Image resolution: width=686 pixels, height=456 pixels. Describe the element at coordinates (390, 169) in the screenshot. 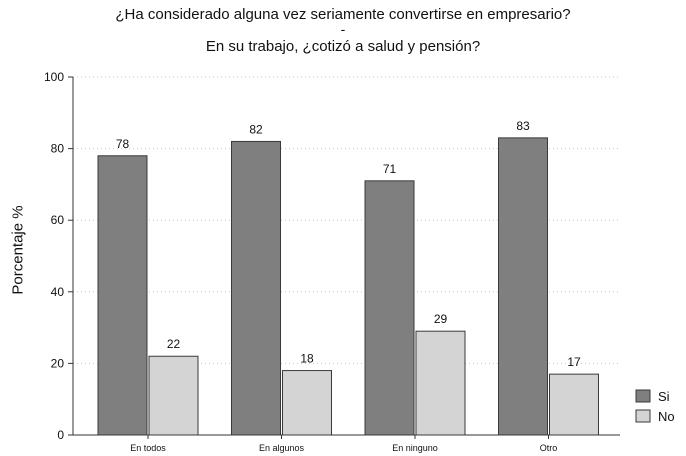

I see `data-label-si-2: 71` at that location.